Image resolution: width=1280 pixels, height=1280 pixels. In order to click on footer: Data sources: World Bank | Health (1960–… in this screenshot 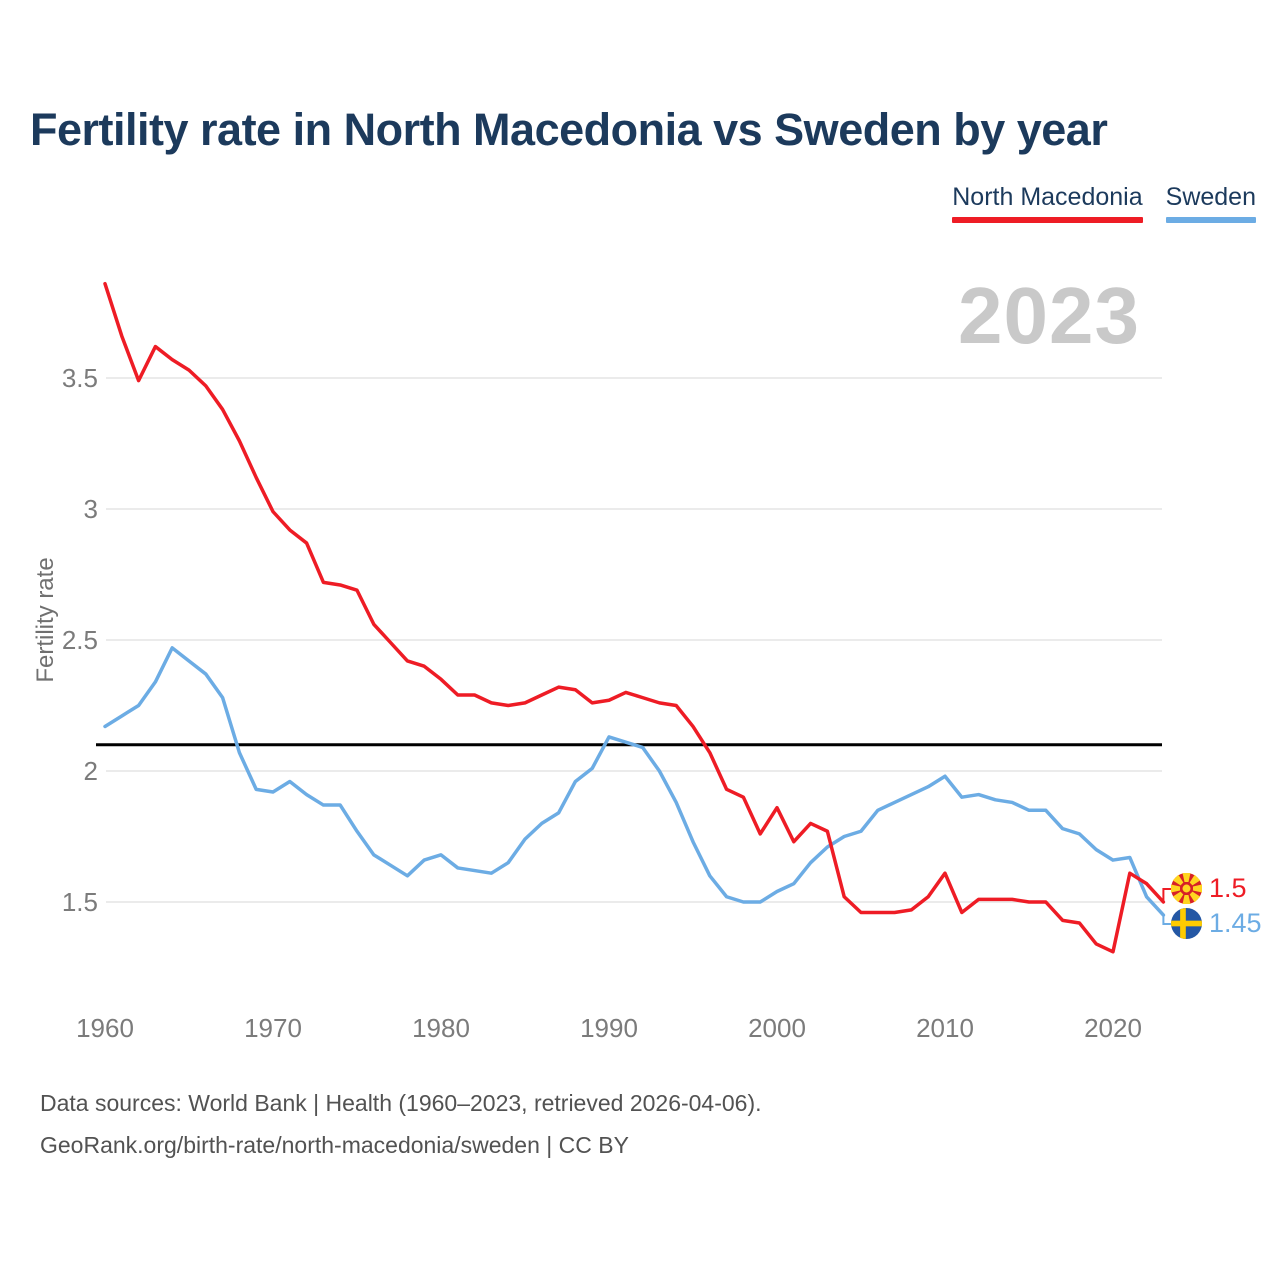, I will do `click(401, 1124)`.